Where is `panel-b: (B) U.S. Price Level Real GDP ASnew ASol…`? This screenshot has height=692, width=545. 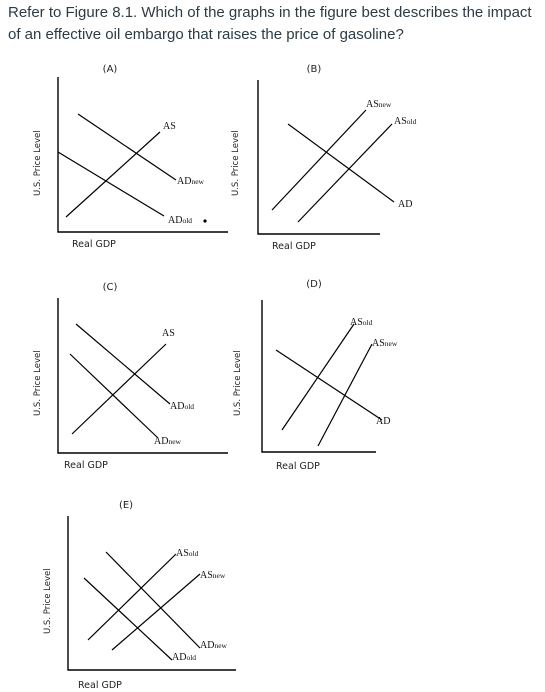 panel-b: (B) U.S. Price Level Real GDP ASnew ASol… is located at coordinates (324, 158).